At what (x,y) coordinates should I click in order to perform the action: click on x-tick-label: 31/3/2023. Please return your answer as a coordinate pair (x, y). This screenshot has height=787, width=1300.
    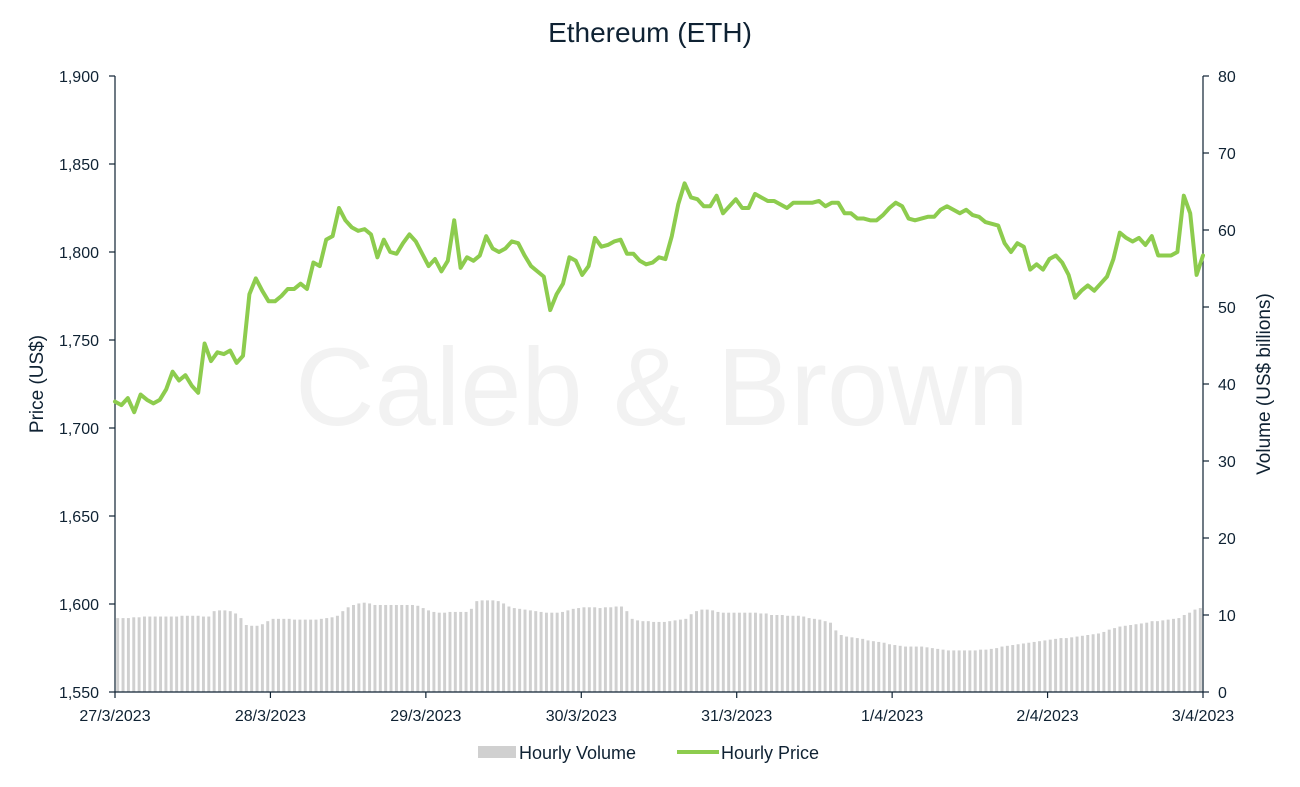
    Looking at the image, I should click on (736, 716).